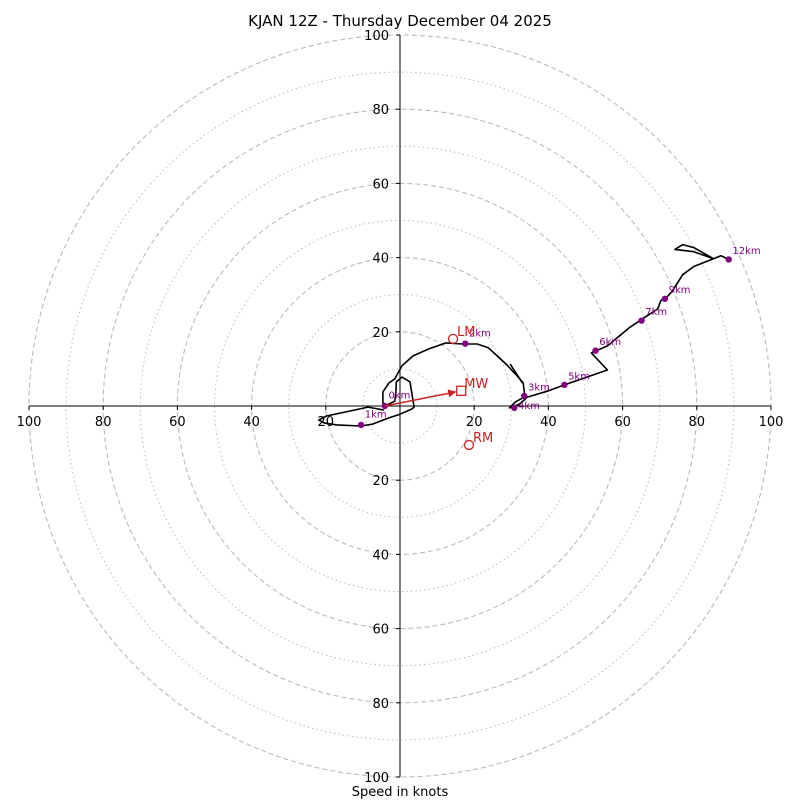 Image resolution: width=800 pixels, height=800 pixels. I want to click on mean-wind-marker, so click(461, 390).